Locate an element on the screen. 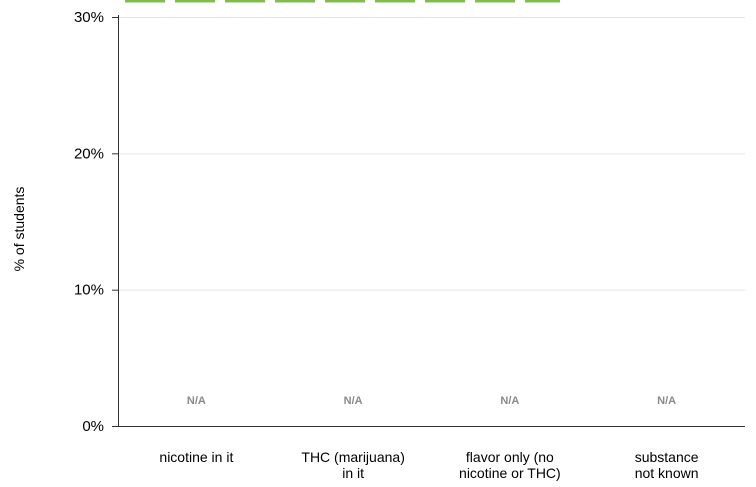 The width and height of the screenshot is (756, 487). x-category-label-line: nicotine in it is located at coordinates (196, 457).